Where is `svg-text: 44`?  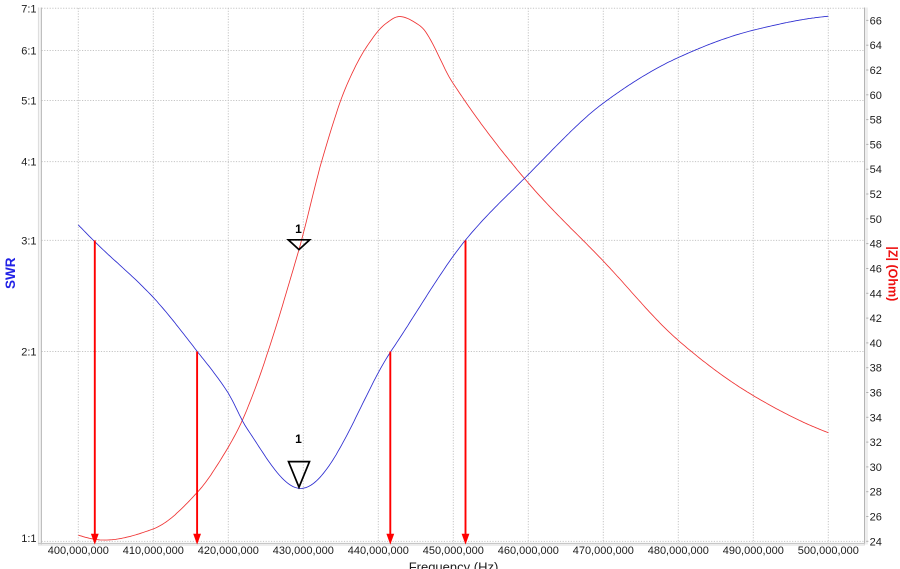
svg-text: 44 is located at coordinates (876, 294).